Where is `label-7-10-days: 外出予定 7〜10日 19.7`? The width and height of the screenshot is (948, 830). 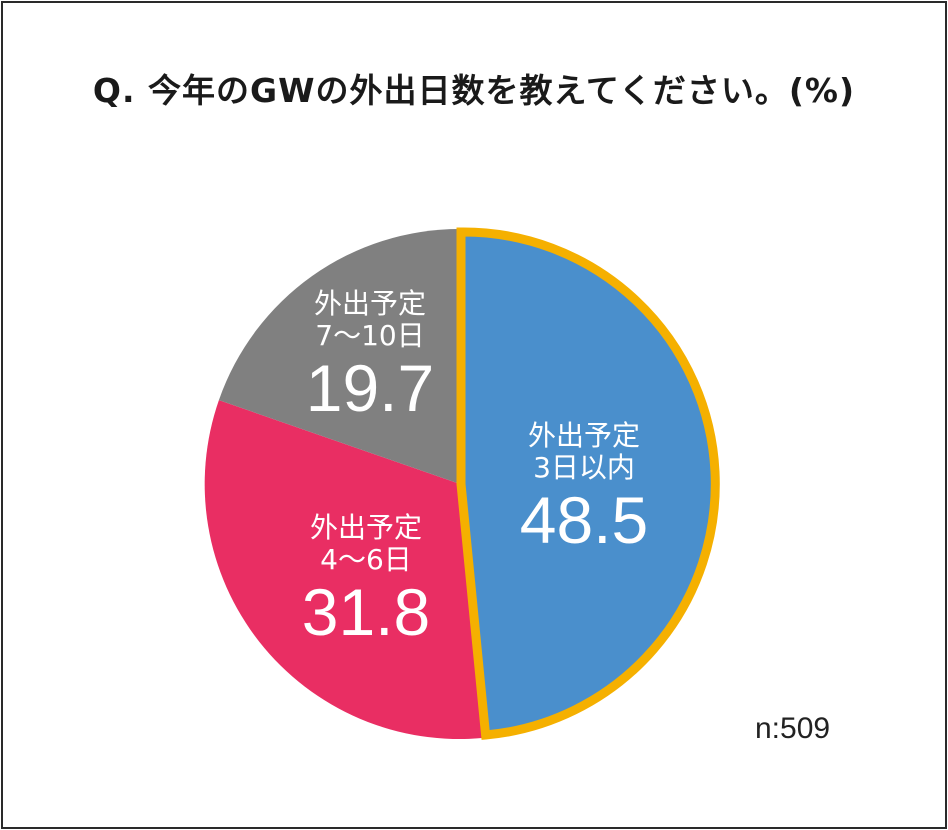 label-7-10-days: 外出予定 7〜10日 19.7 is located at coordinates (370, 356).